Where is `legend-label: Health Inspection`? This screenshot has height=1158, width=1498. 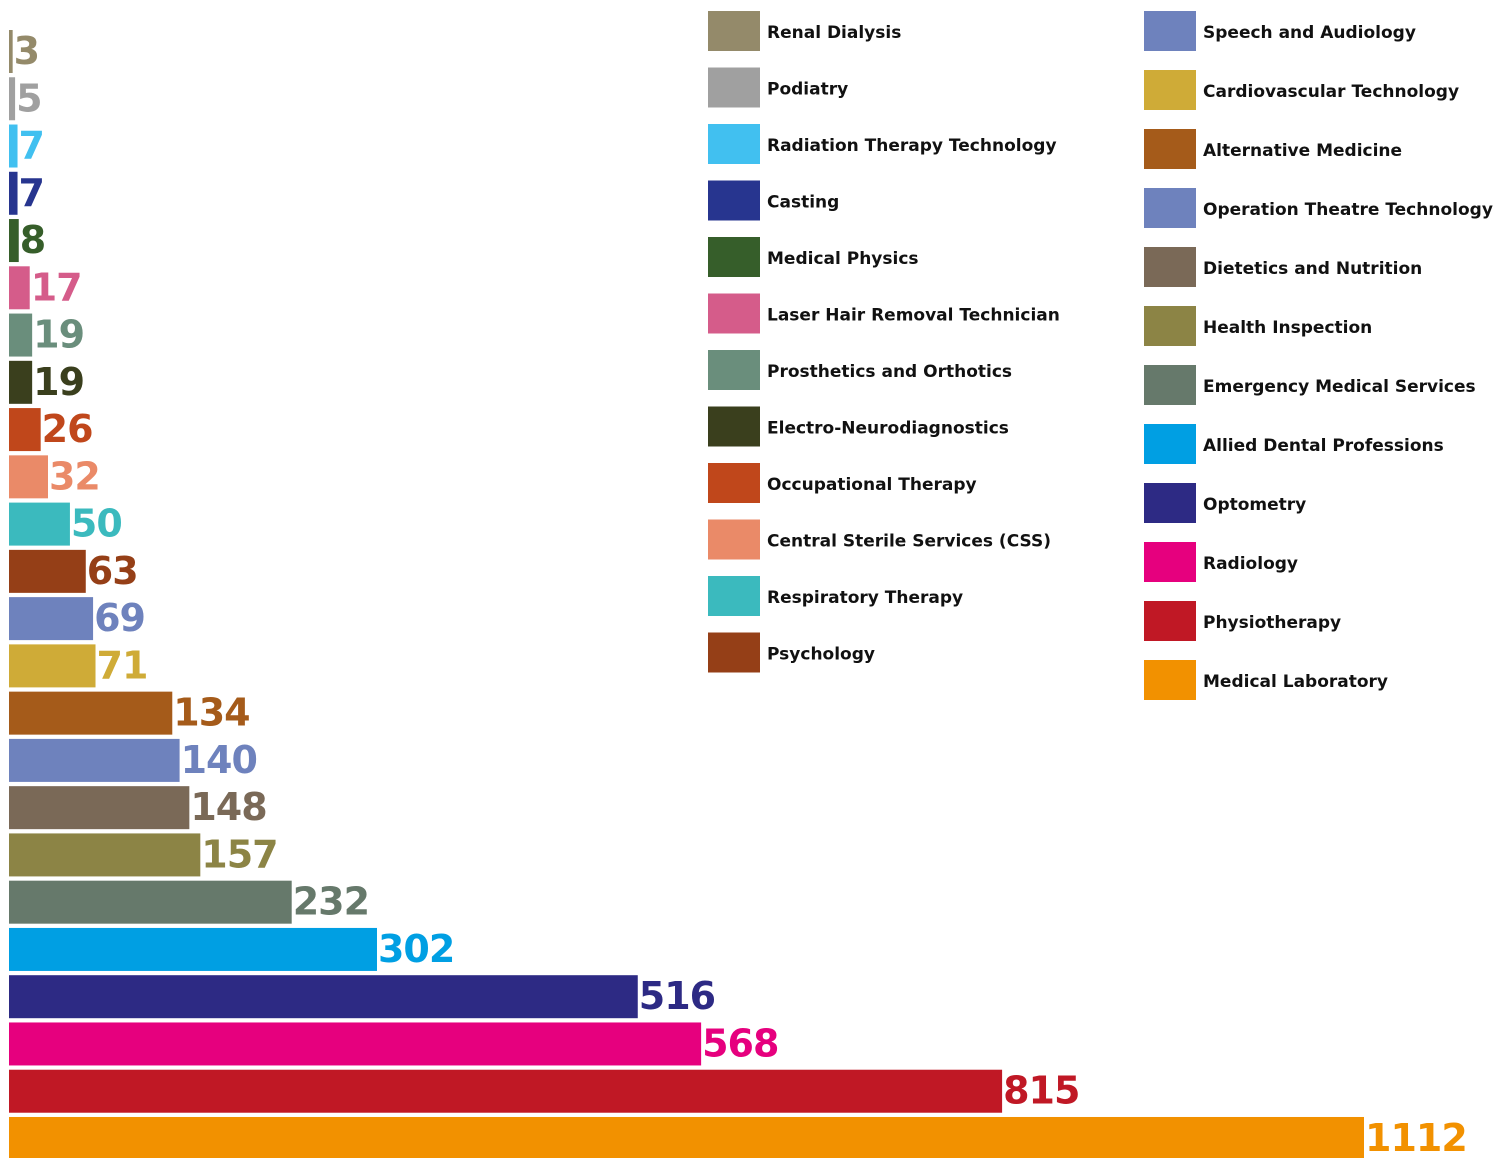
legend-label: Health Inspection is located at coordinates (1287, 328).